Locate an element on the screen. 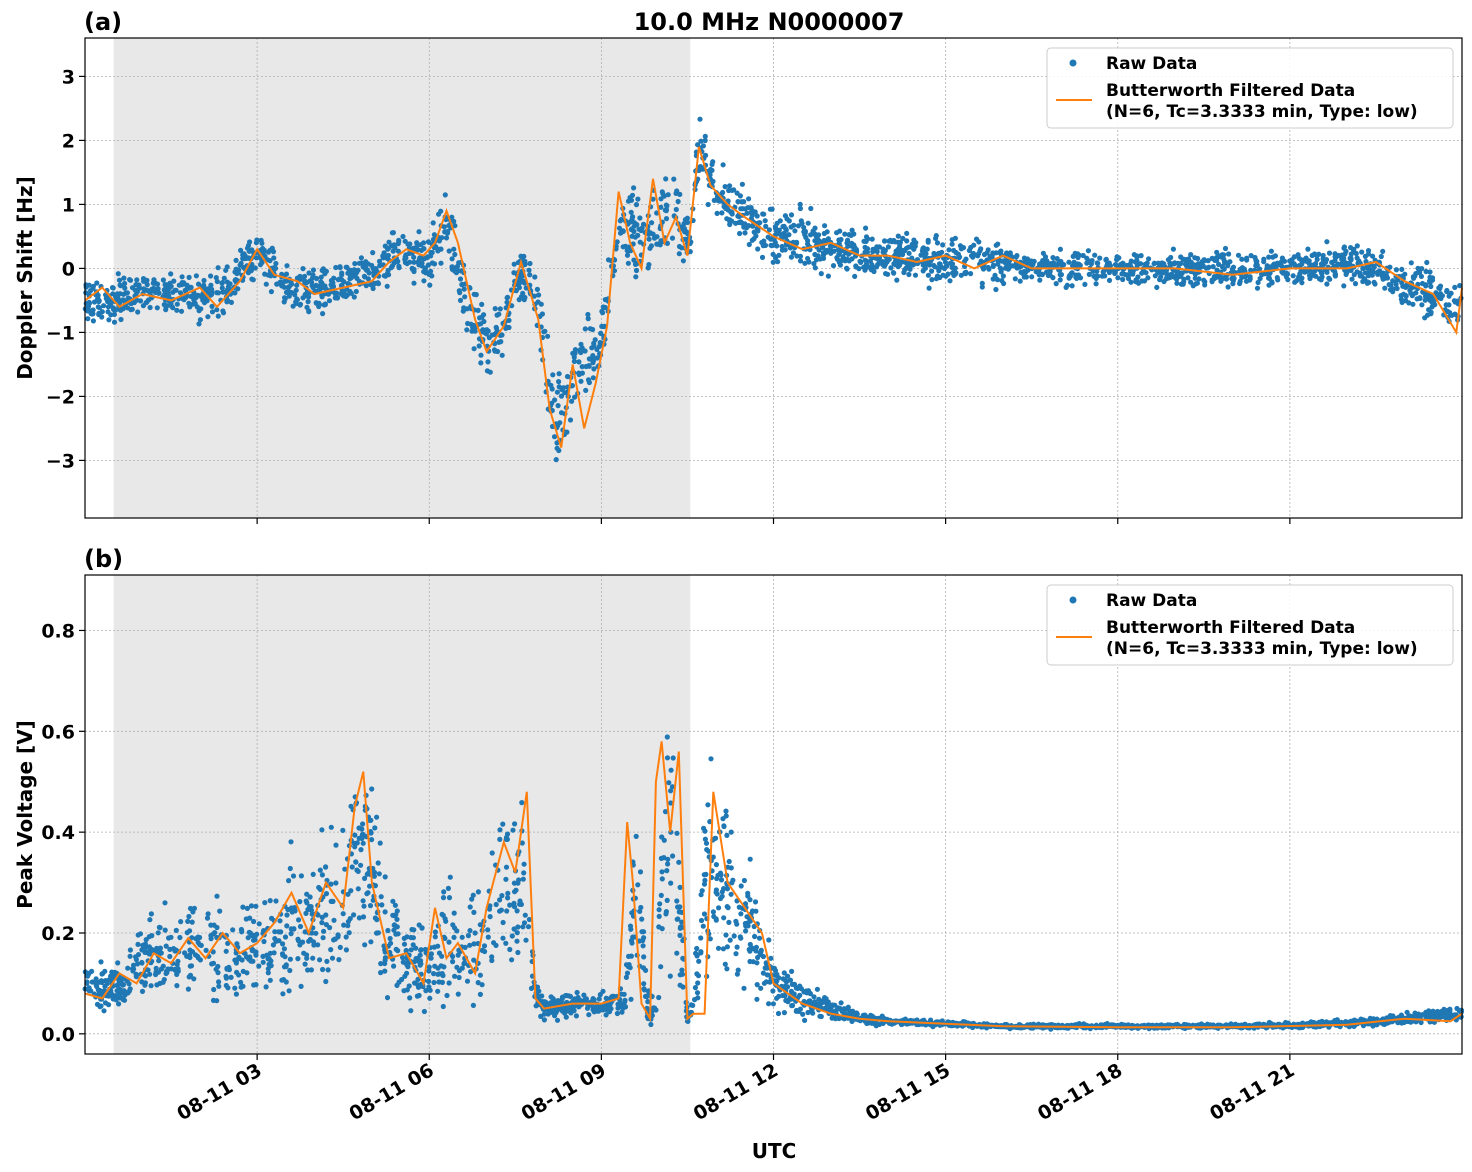  panel-b-y-tick-label: 0.6 is located at coordinates (58, 732).